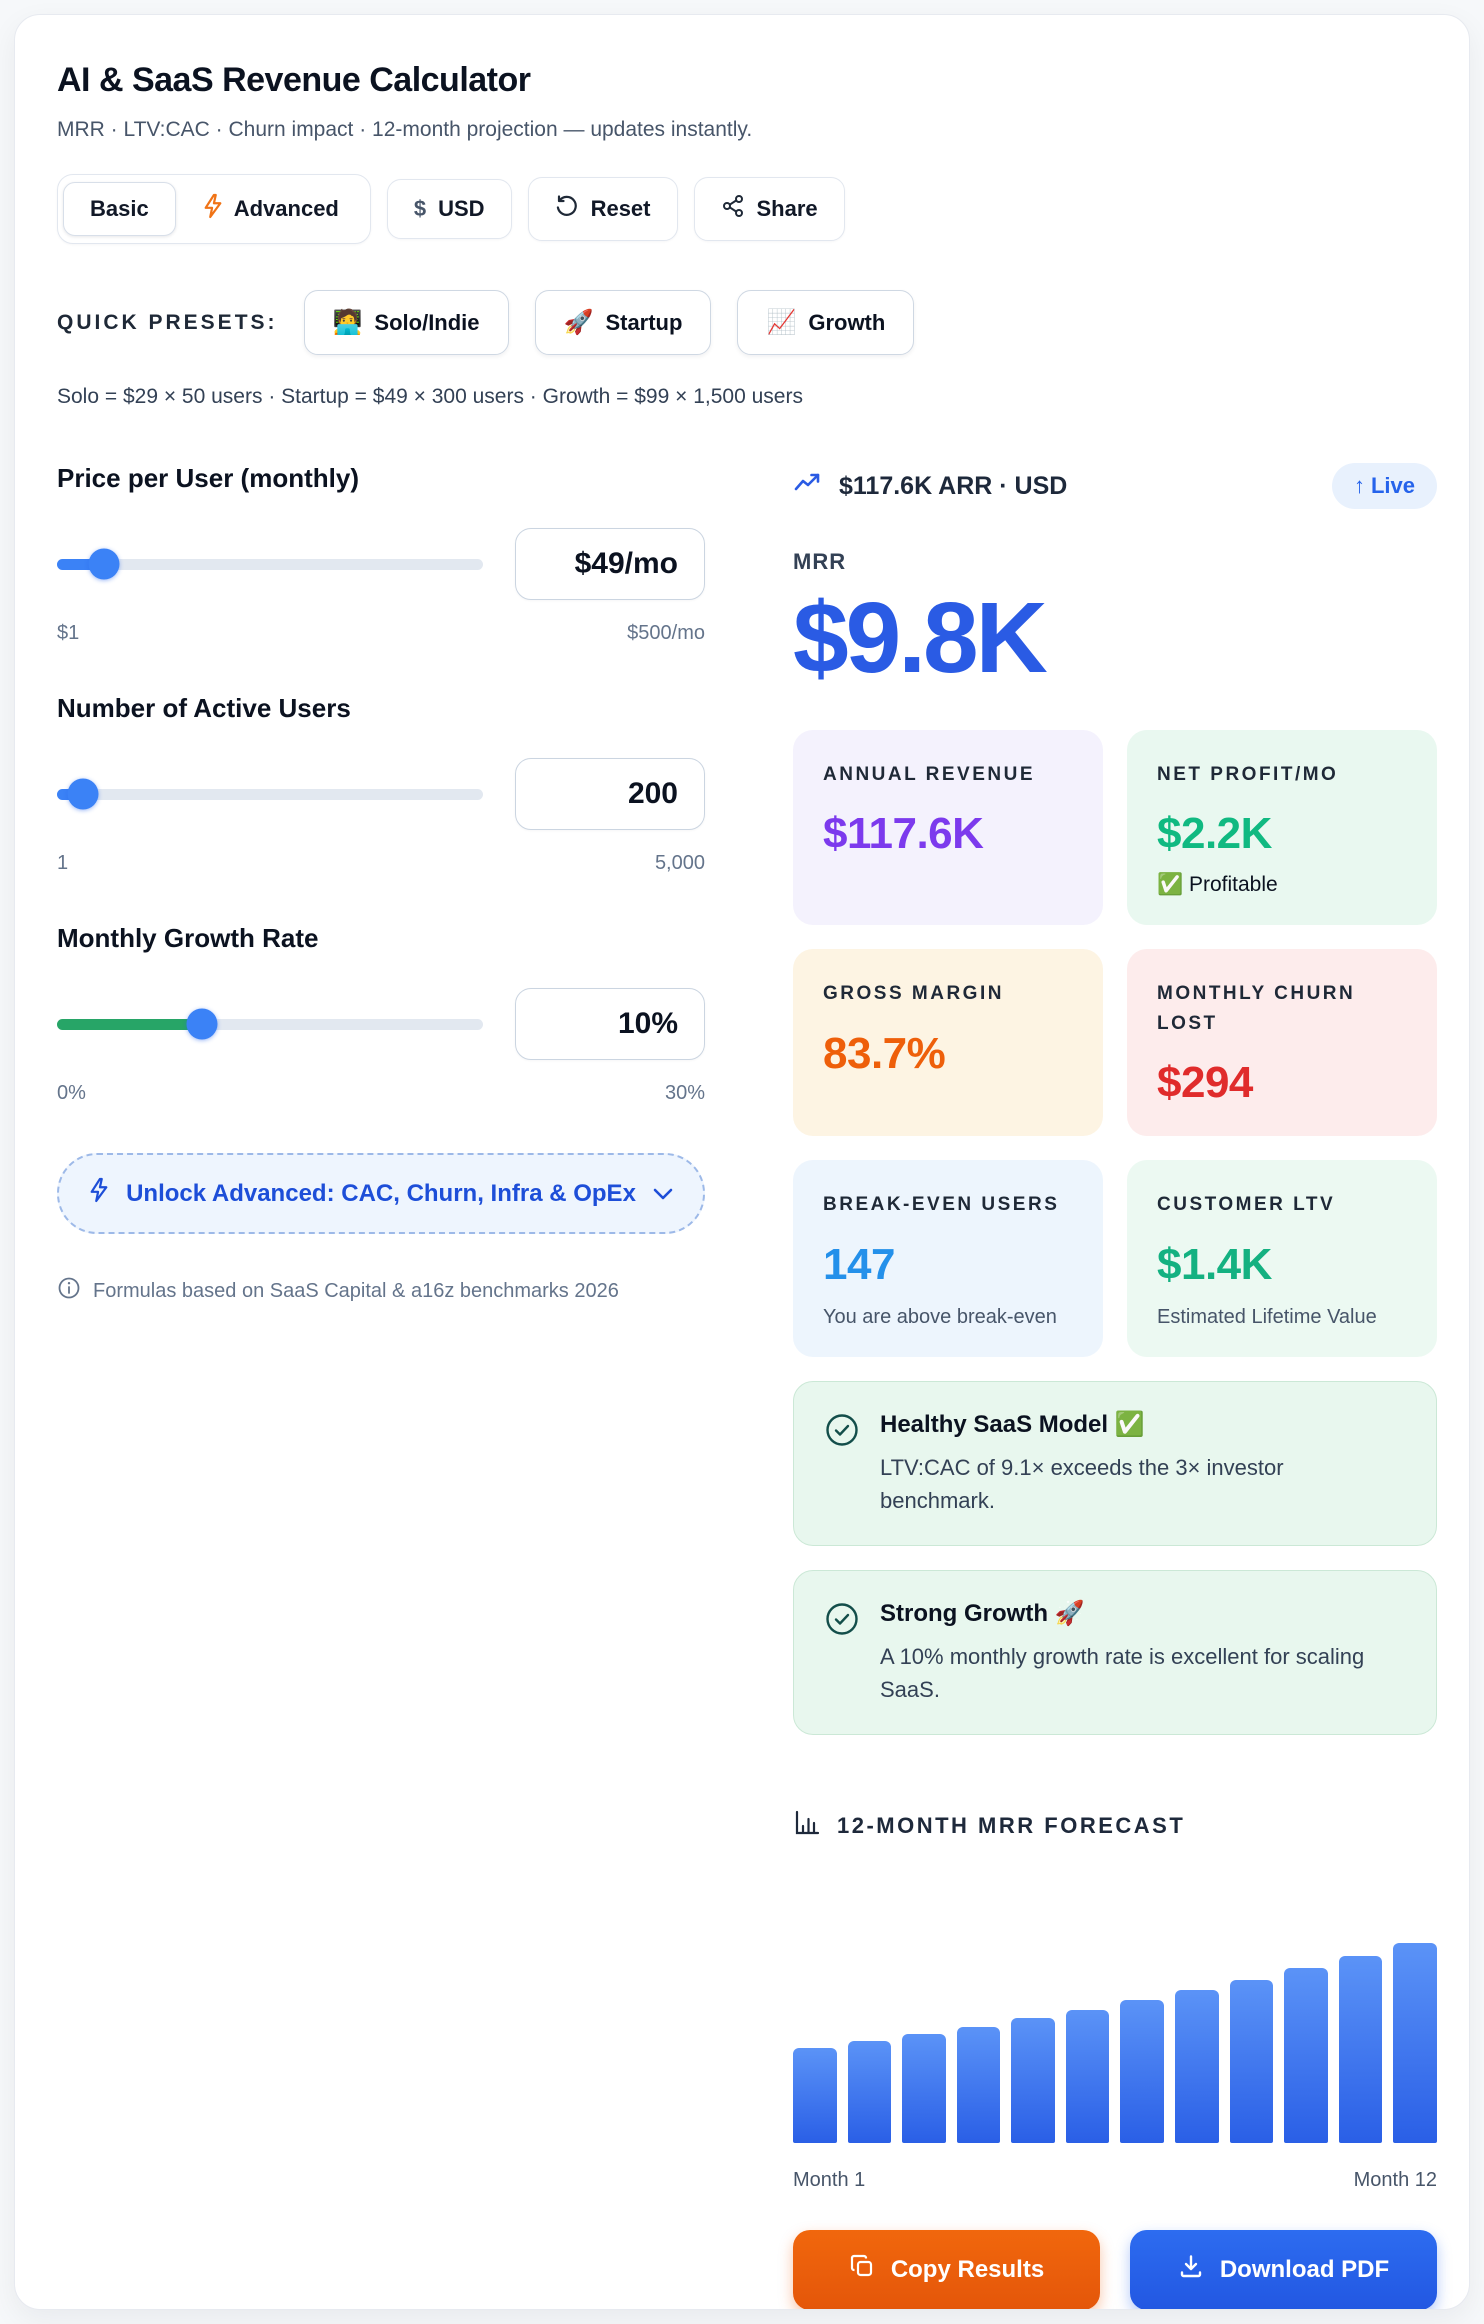 This screenshot has height=2324, width=1484. I want to click on monthly-churn-label: MONTHLY CHURN LOST, so click(1256, 1008).